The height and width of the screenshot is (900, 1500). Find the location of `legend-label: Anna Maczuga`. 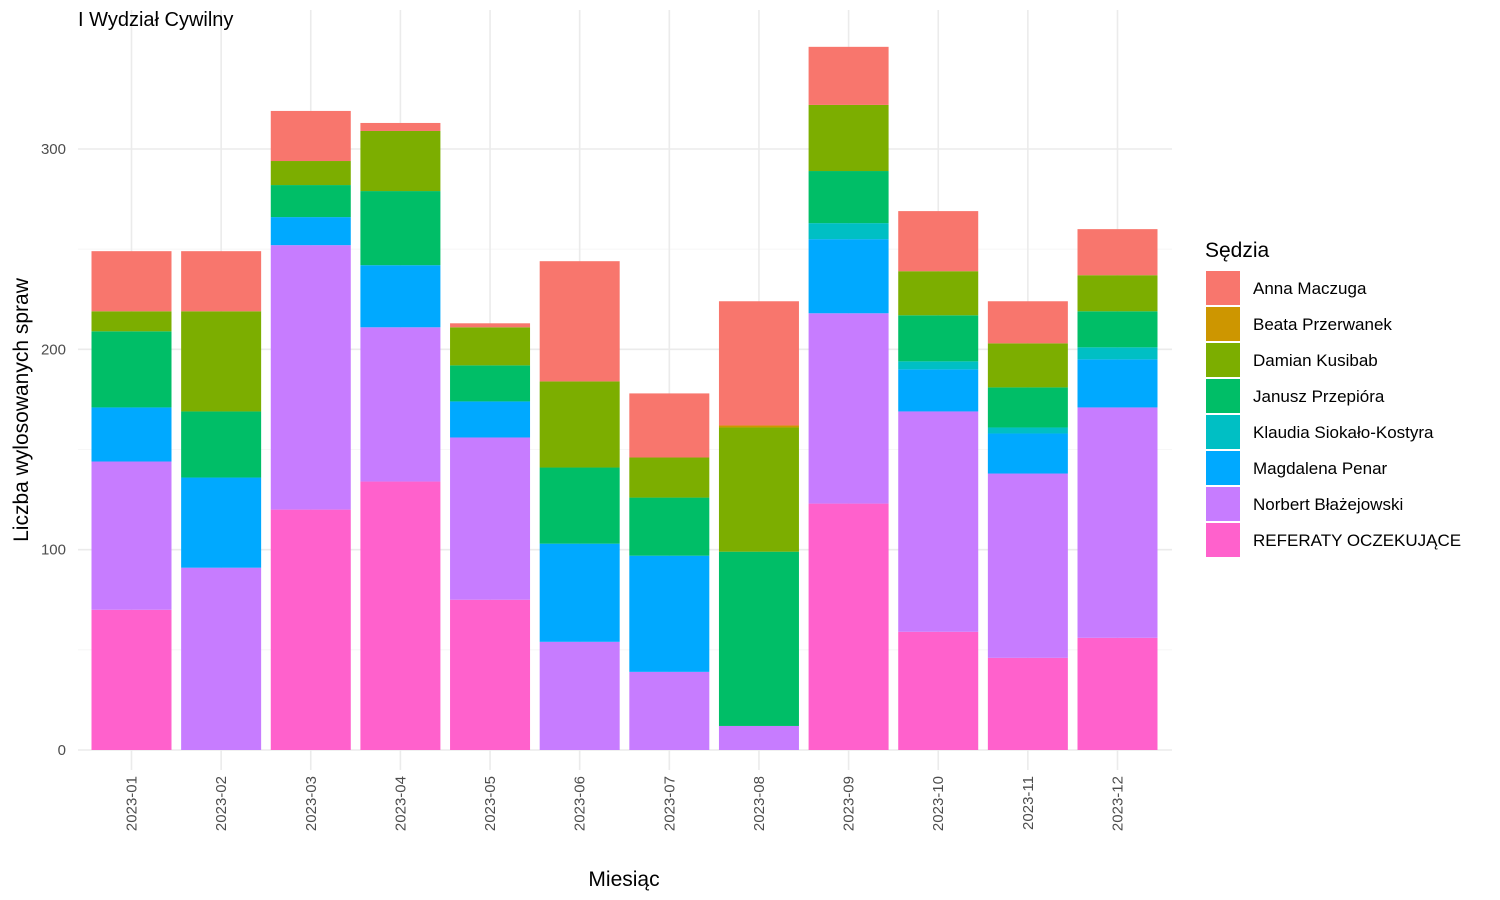

legend-label: Anna Maczuga is located at coordinates (1310, 288).